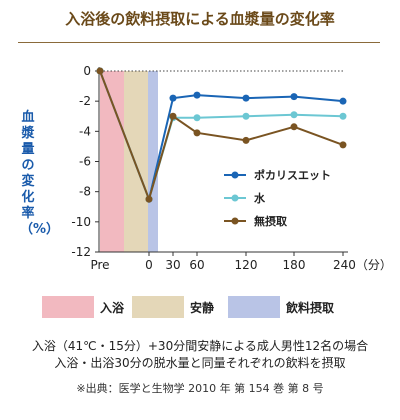 The width and height of the screenshot is (400, 420). I want to click on phase-label-bath: 入浴, so click(112, 308).